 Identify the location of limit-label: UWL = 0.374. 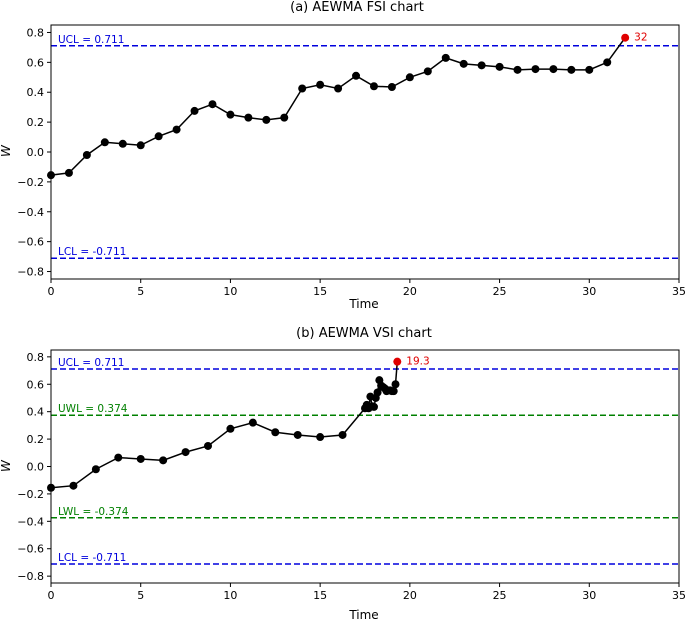
(93, 409).